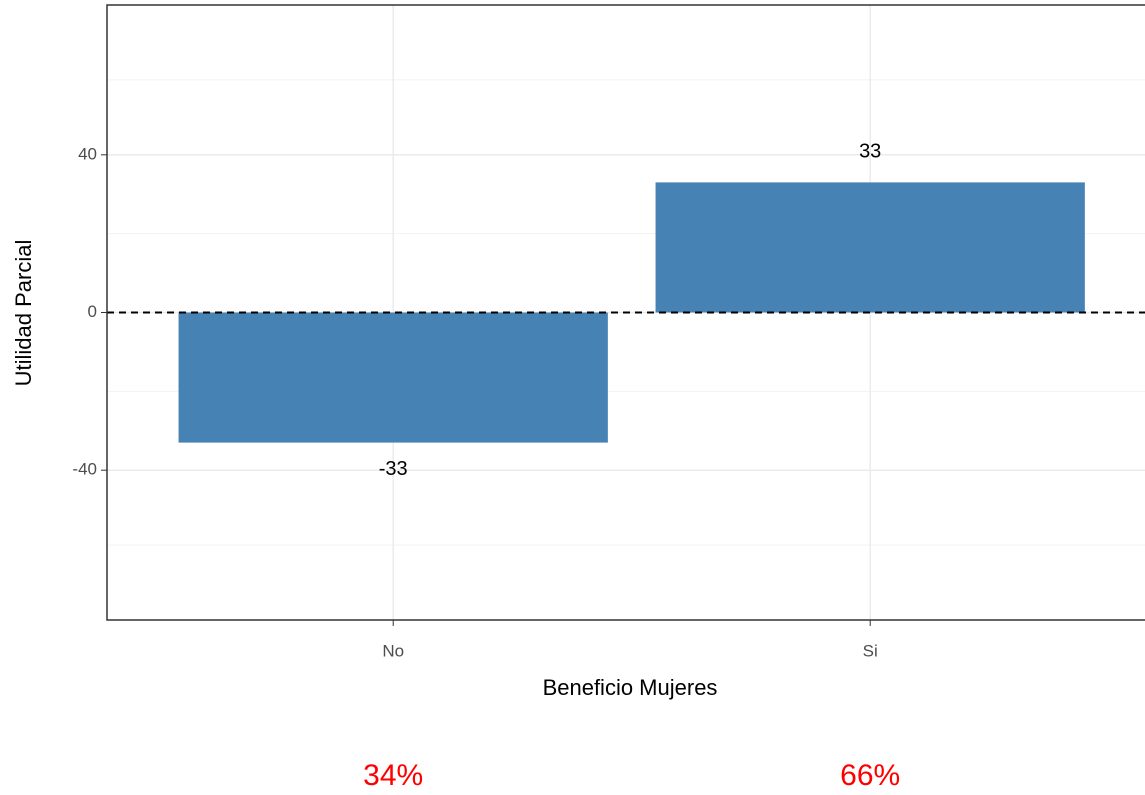 The height and width of the screenshot is (795, 1145). What do you see at coordinates (630, 687) in the screenshot?
I see `x-axis-title: Beneficio Mujeres` at bounding box center [630, 687].